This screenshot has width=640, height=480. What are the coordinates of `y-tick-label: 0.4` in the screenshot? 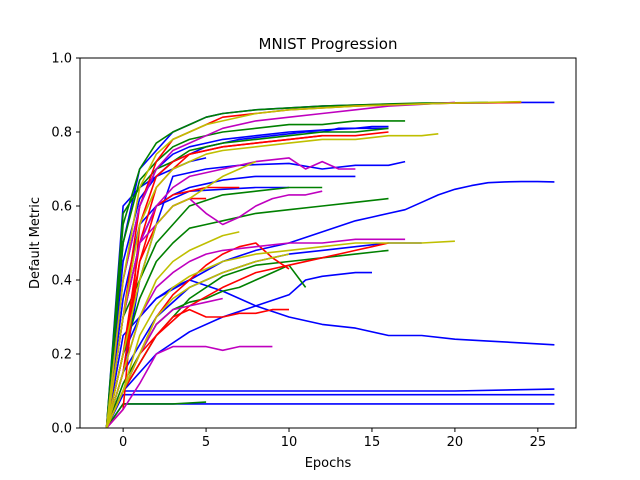 It's located at (61, 281).